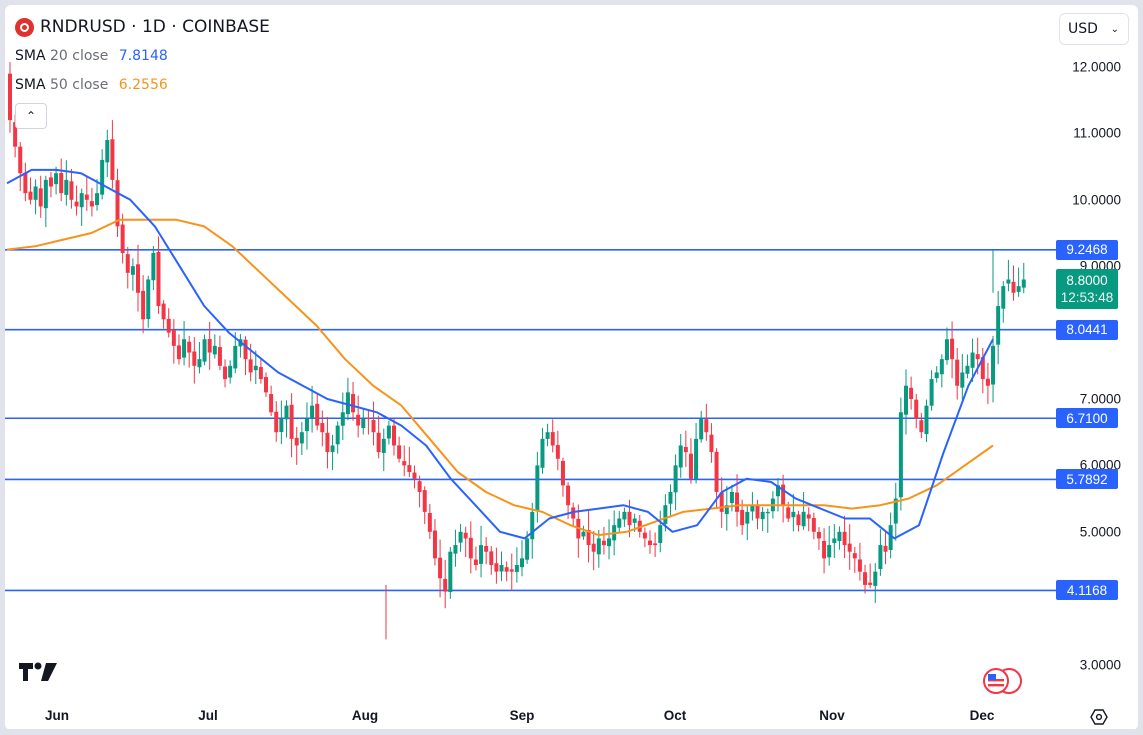  What do you see at coordinates (1087, 297) in the screenshot?
I see `bar-countdown: 12:53:48` at bounding box center [1087, 297].